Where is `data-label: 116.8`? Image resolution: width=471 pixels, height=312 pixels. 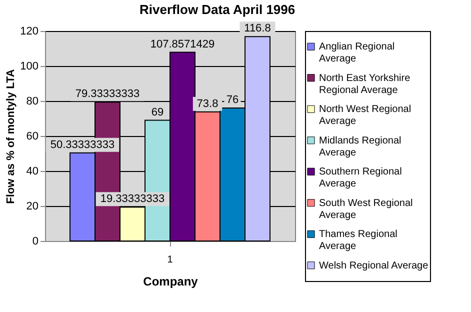 data-label: 116.8 is located at coordinates (257, 28).